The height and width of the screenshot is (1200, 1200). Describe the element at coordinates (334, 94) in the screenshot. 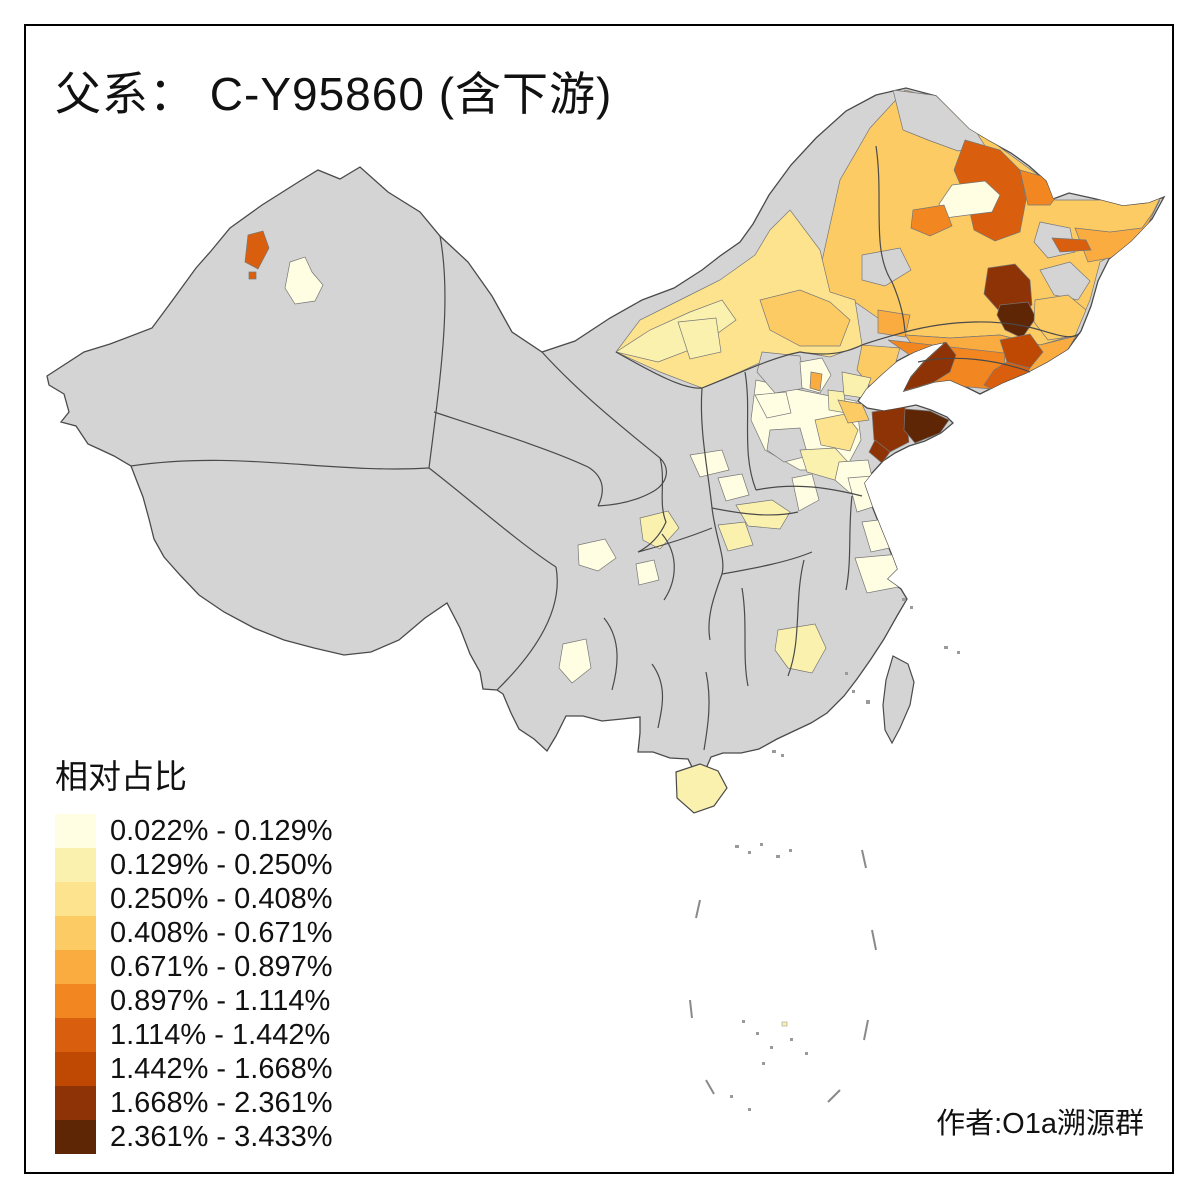

I see `map-title: 父系： C-Y95860 (含下游)` at that location.